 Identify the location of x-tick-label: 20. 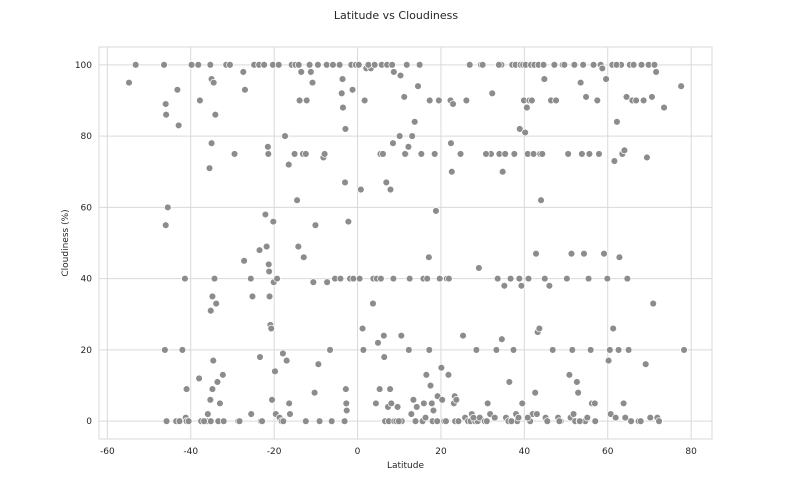
(441, 452).